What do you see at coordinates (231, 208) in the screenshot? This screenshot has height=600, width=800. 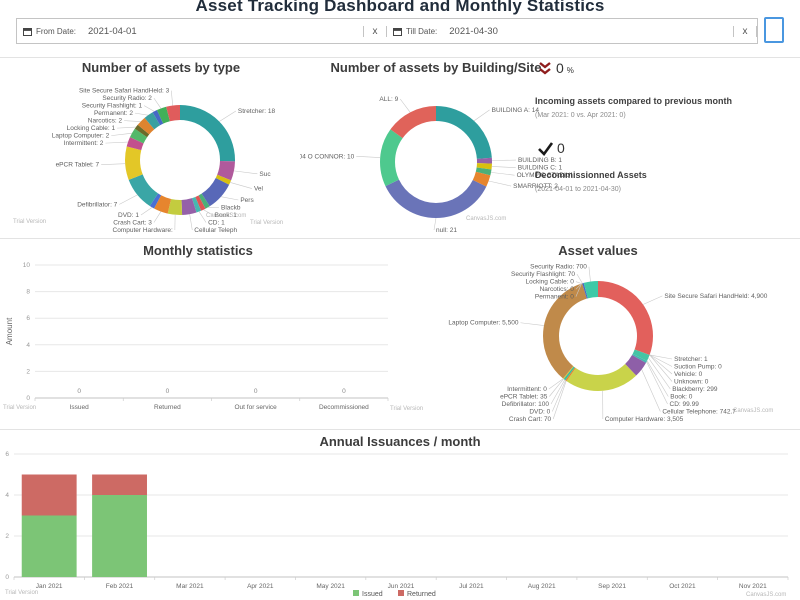 I see `svg-text: Blackb` at bounding box center [231, 208].